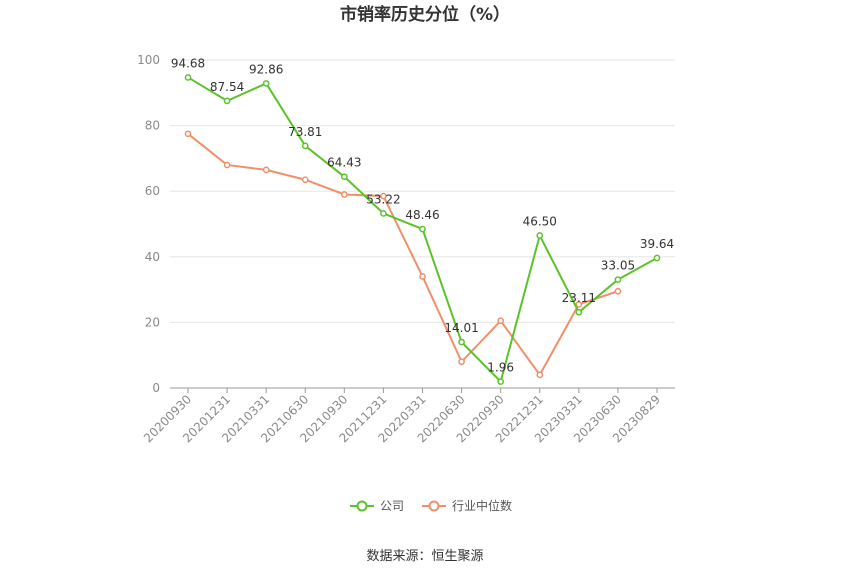 The width and height of the screenshot is (850, 575). What do you see at coordinates (148, 60) in the screenshot?
I see `y-tick-label: 100` at bounding box center [148, 60].